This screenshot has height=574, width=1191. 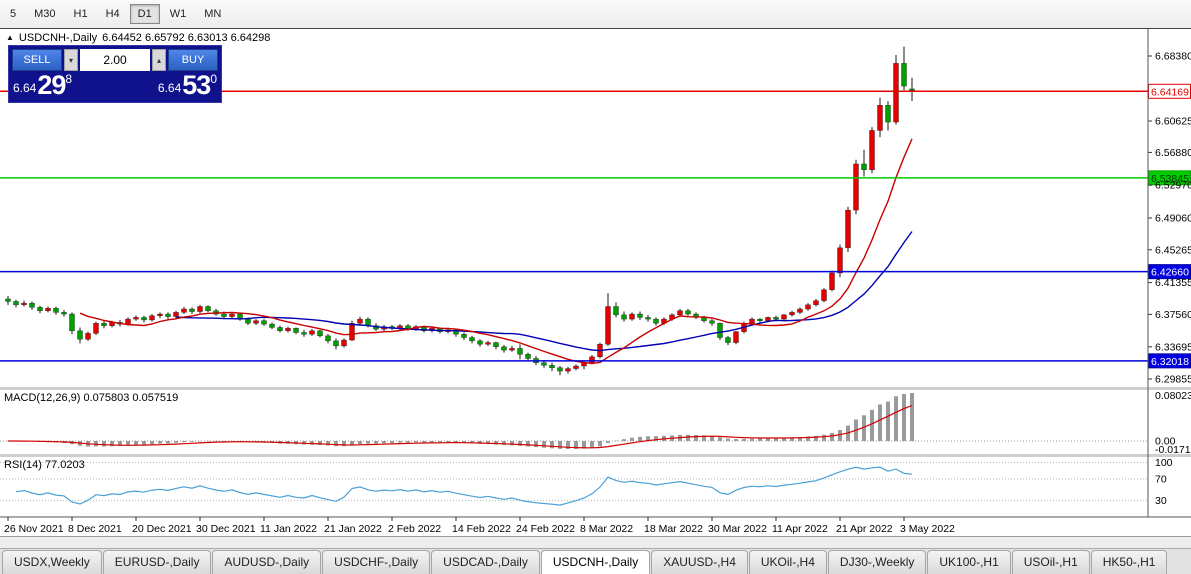 What do you see at coordinates (1161, 501) in the screenshot?
I see `svg-text: 30` at bounding box center [1161, 501].